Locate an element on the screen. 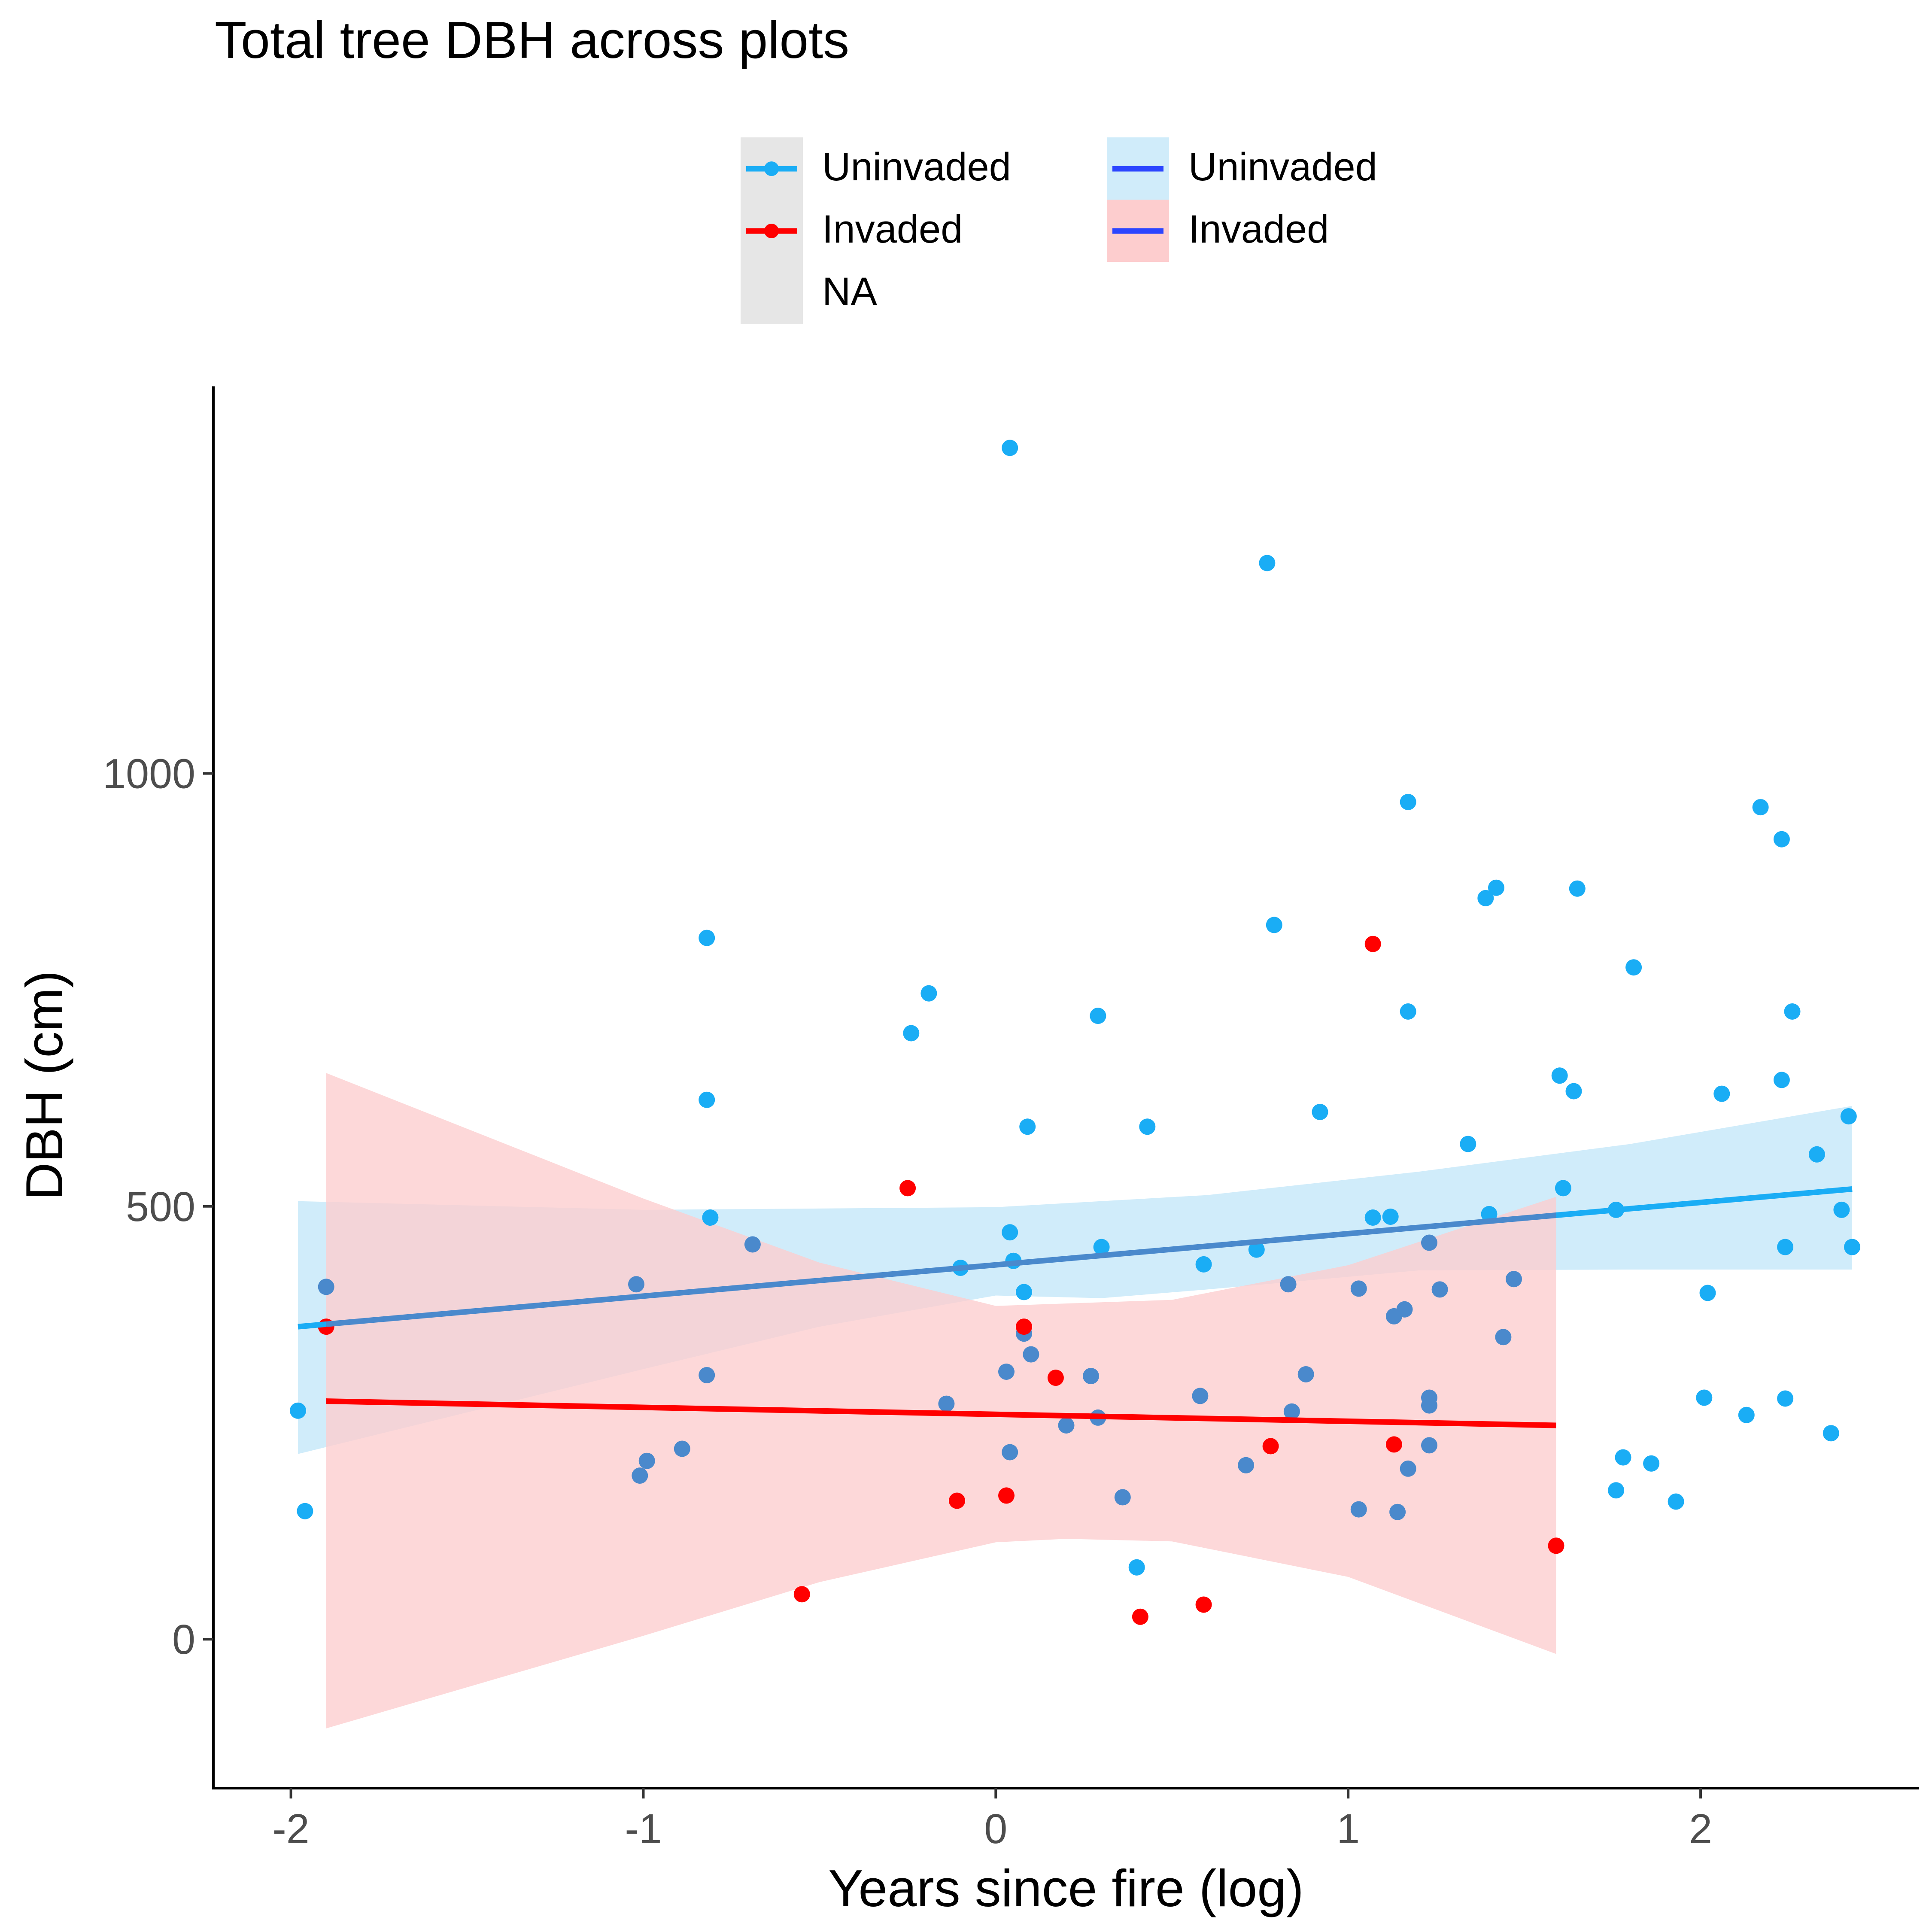  legend-key-uninvaded-point is located at coordinates (771, 169).